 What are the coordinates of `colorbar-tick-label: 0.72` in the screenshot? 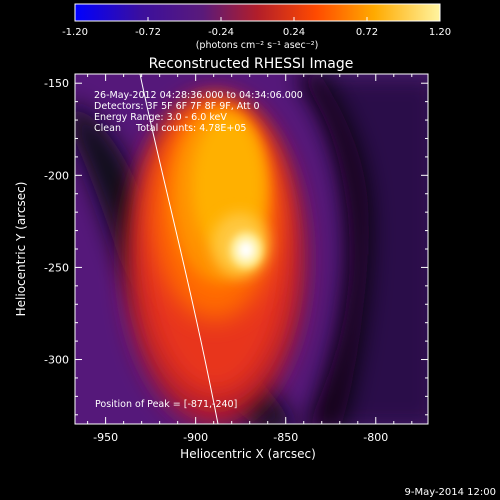 It's located at (367, 32).